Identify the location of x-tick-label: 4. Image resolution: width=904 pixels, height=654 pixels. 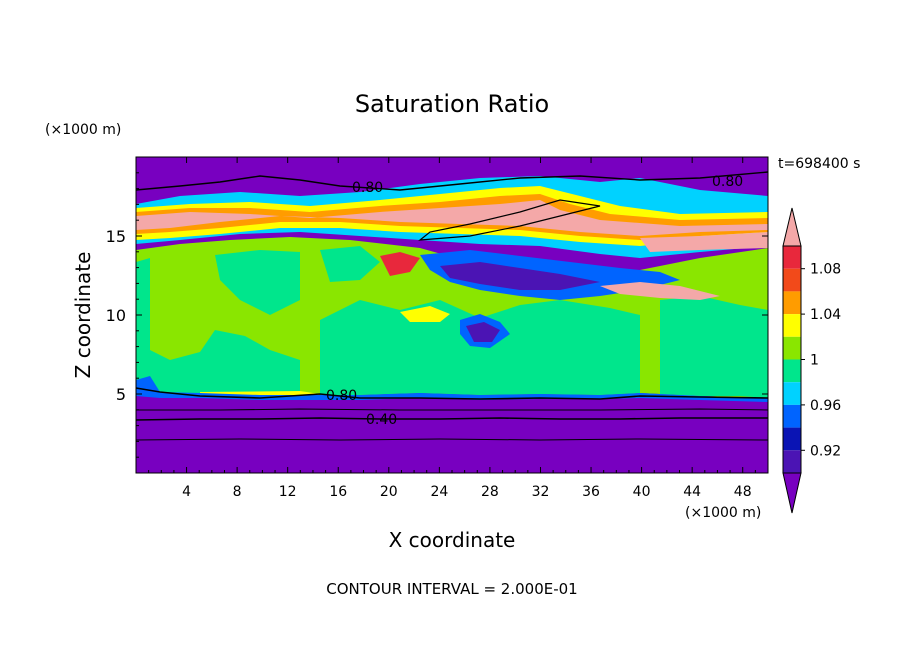
(186, 492).